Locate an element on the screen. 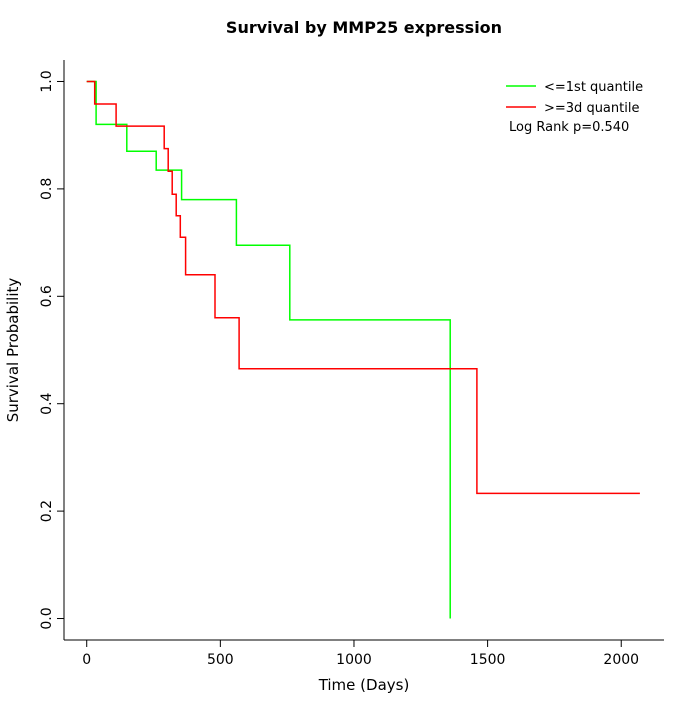 The height and width of the screenshot is (704, 700). x-tick-label: 1000 is located at coordinates (354, 660).